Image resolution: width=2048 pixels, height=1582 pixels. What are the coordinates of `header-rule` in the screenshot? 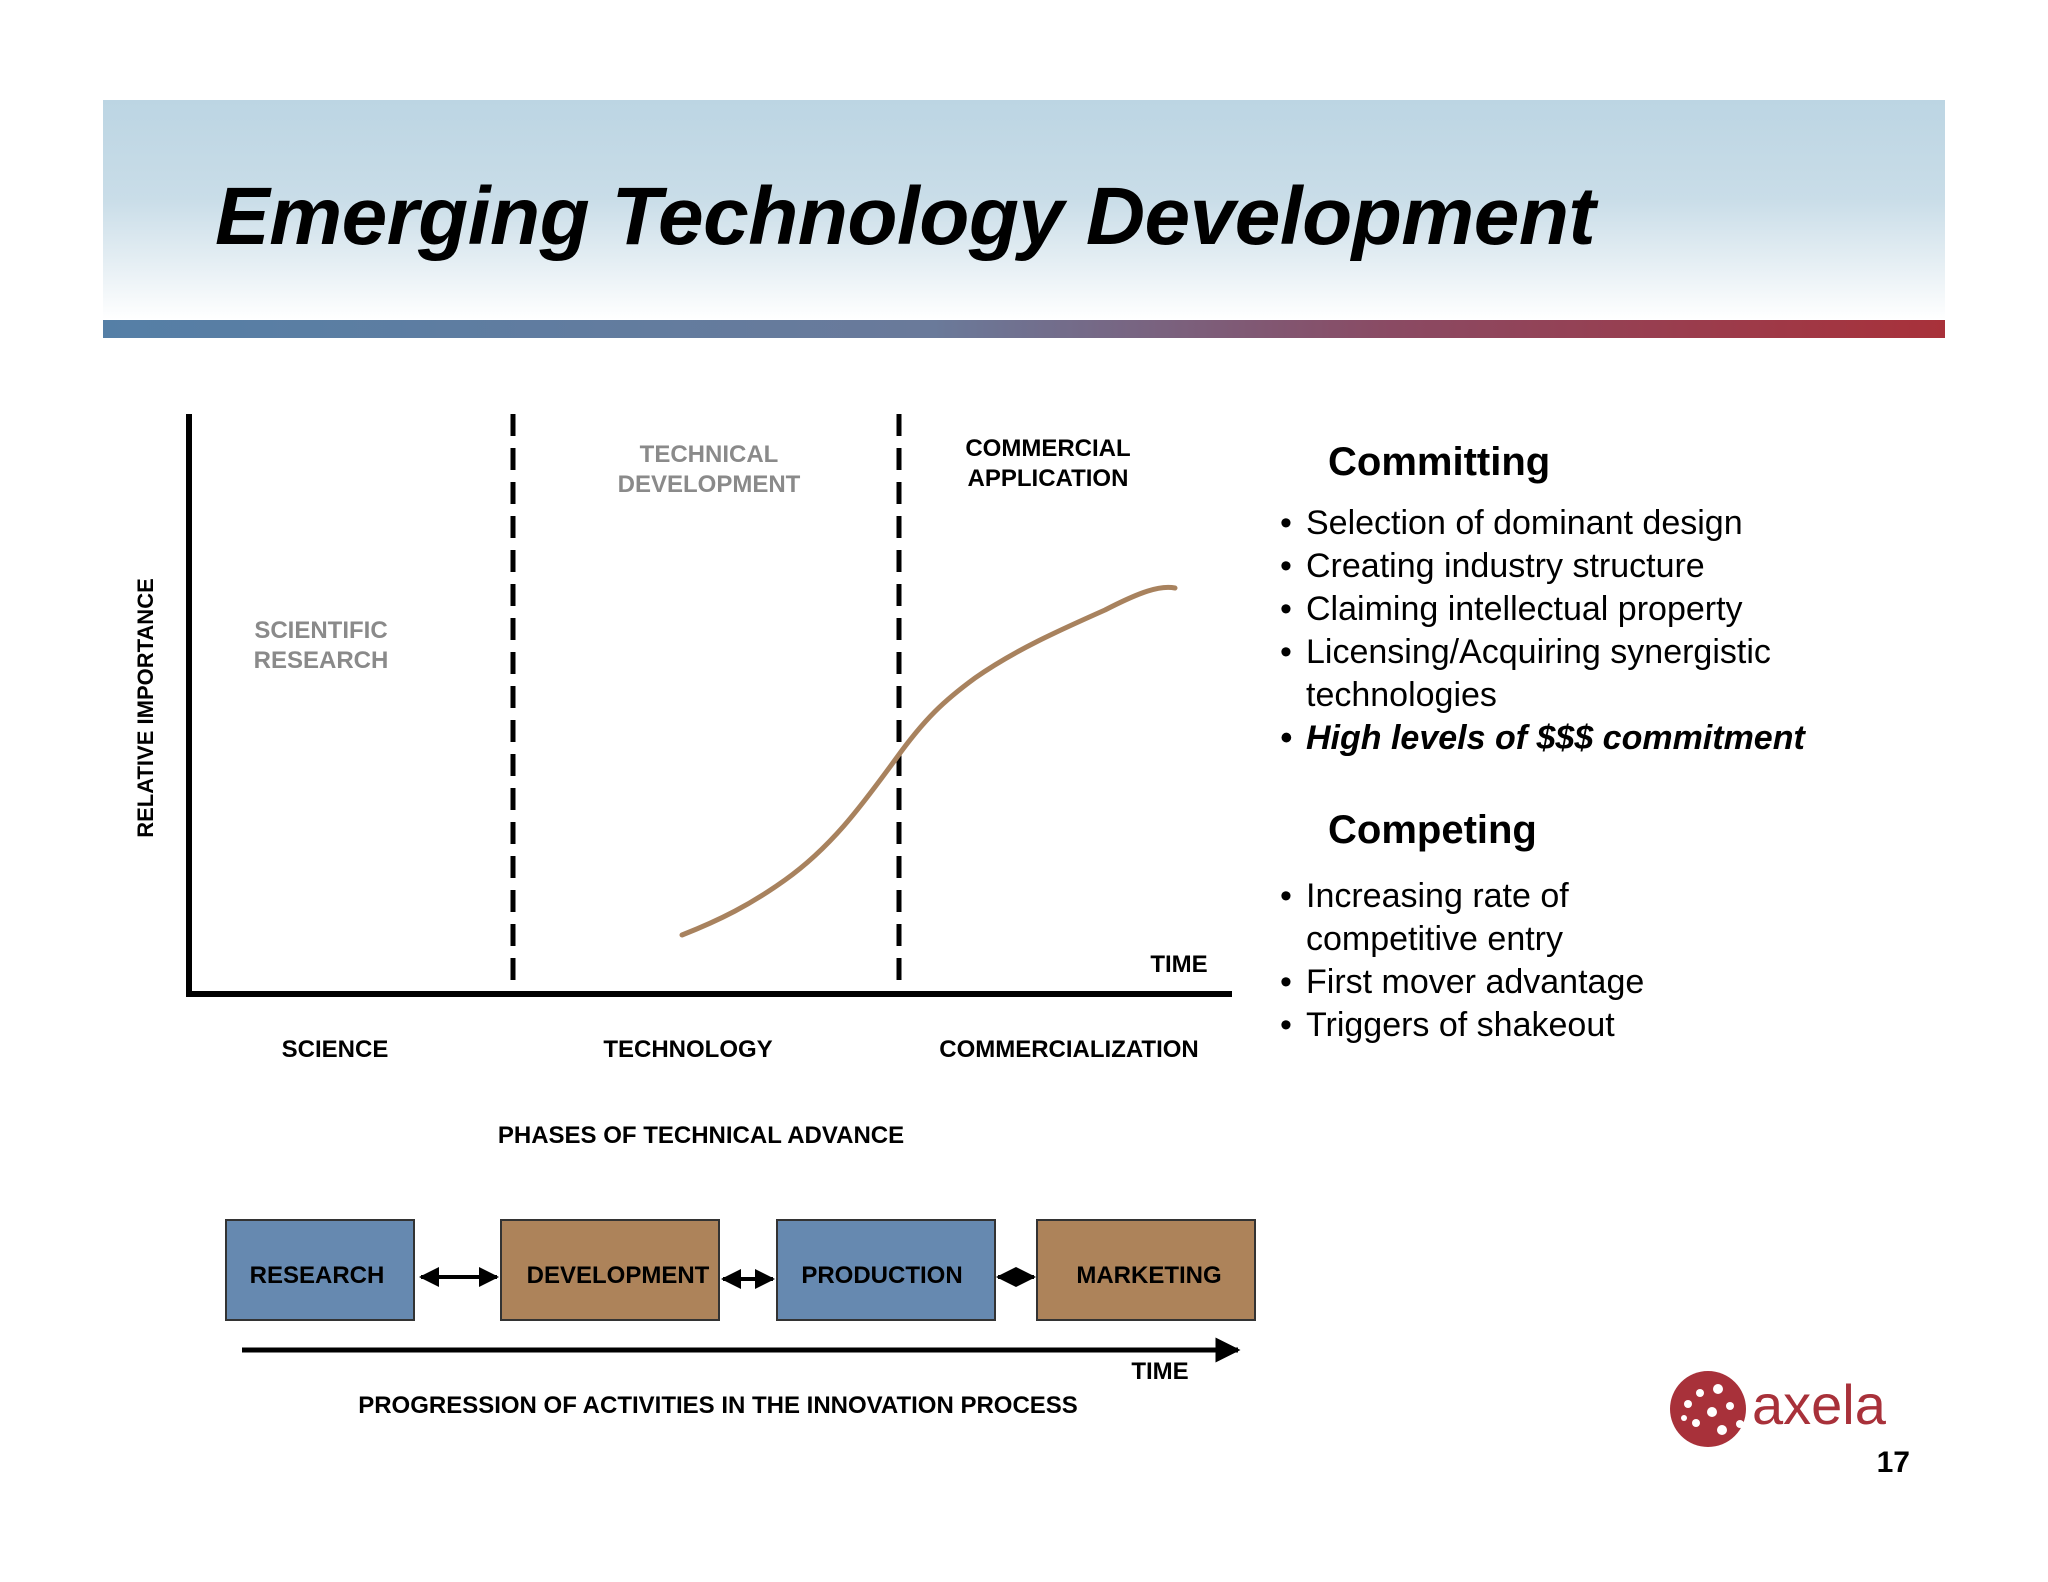 It's located at (1024, 329).